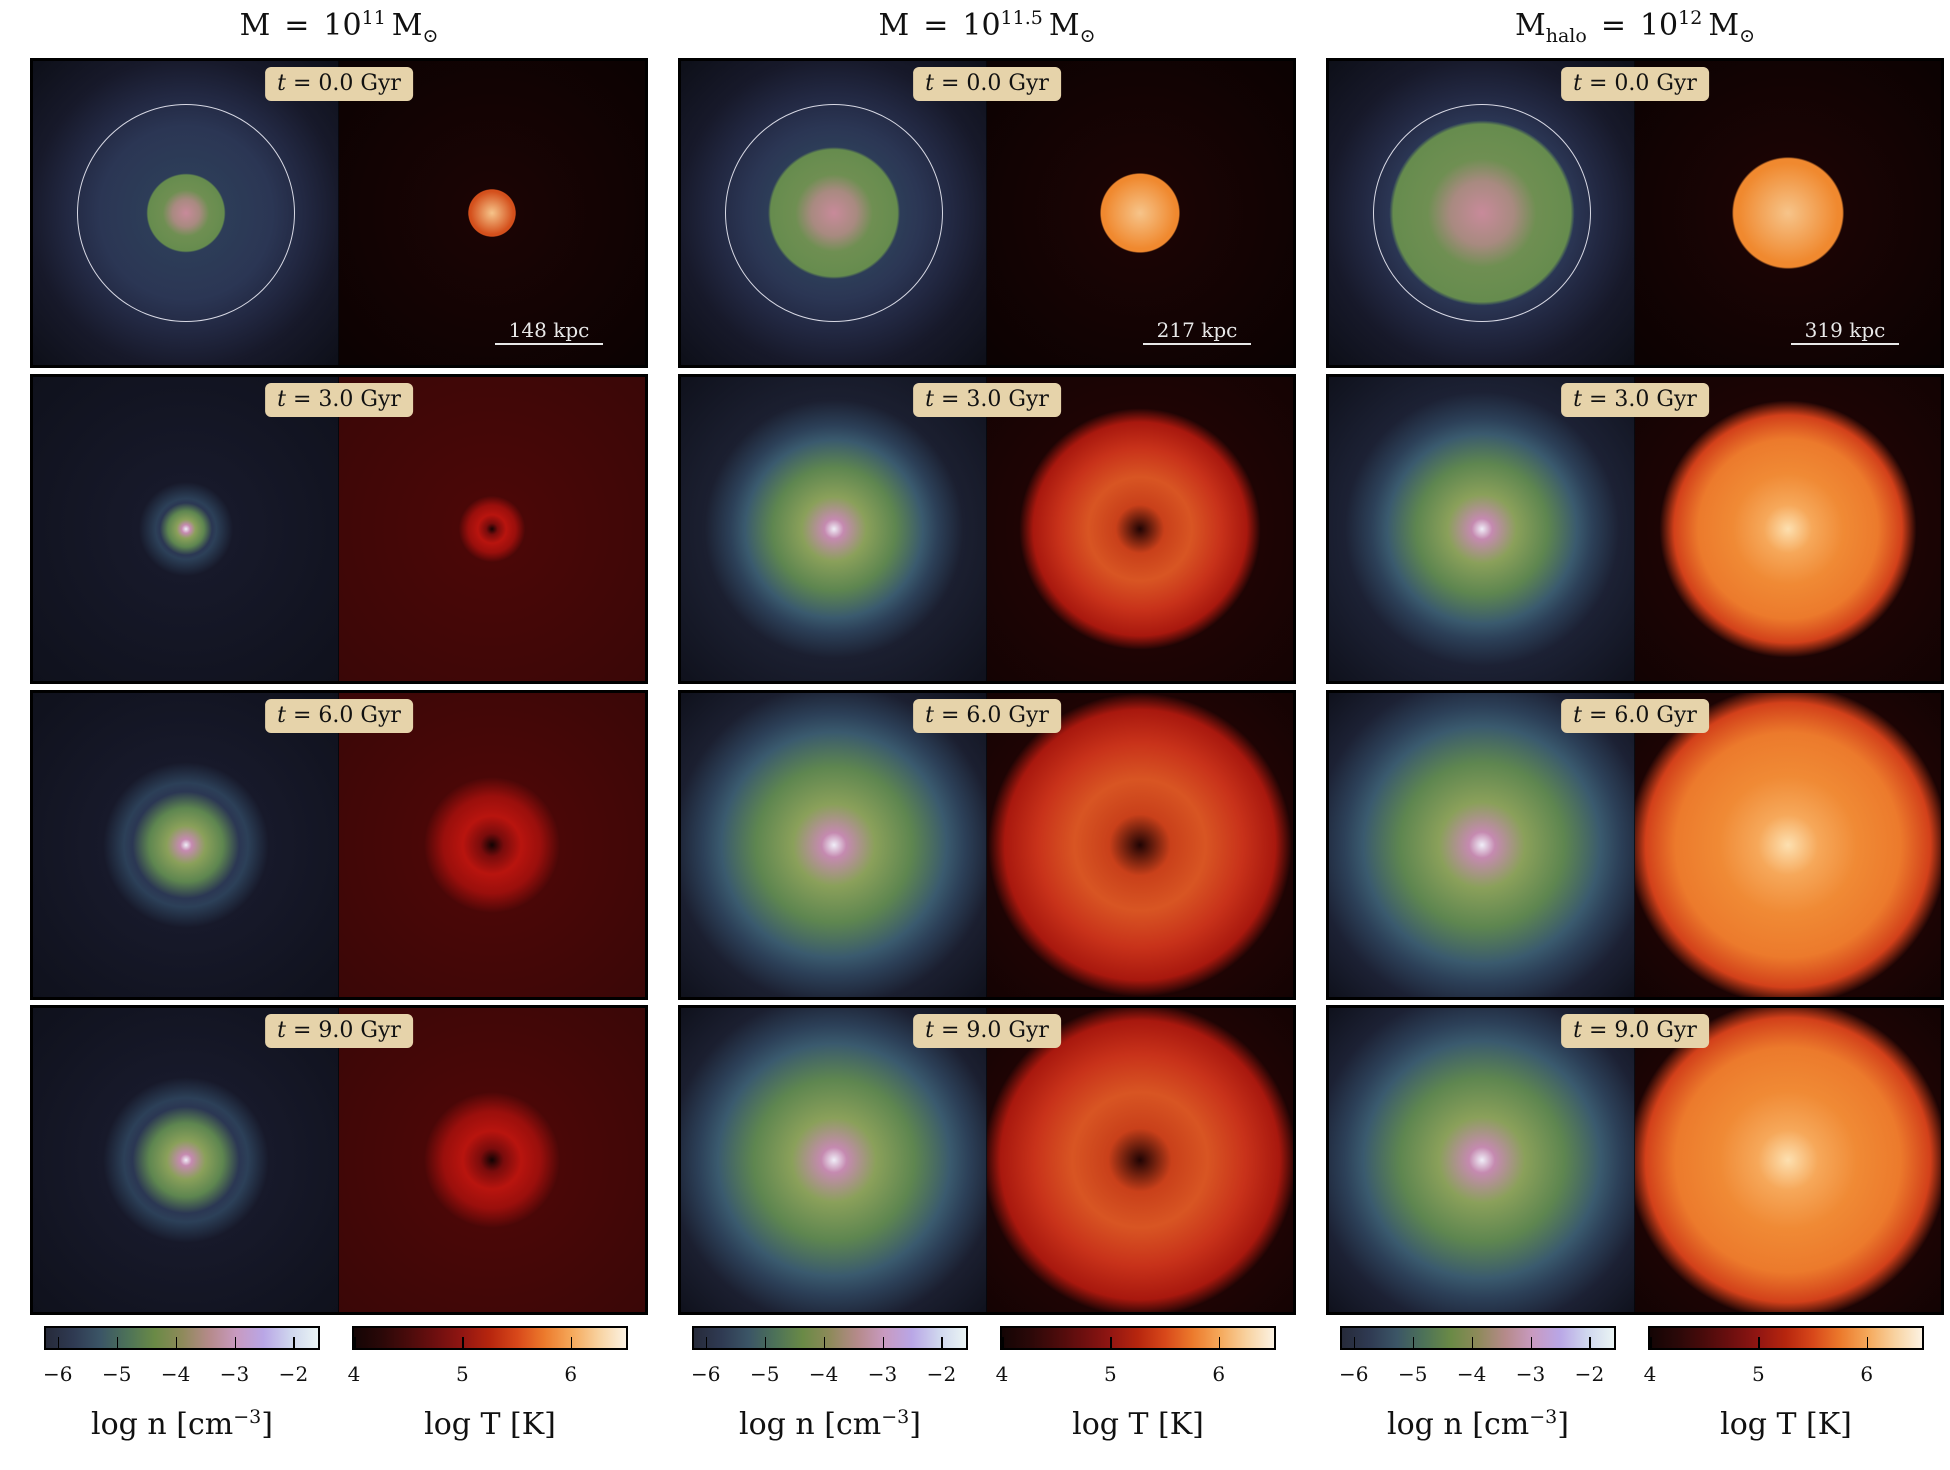  What do you see at coordinates (342, 25) in the screenshot?
I see `title-base: 10` at bounding box center [342, 25].